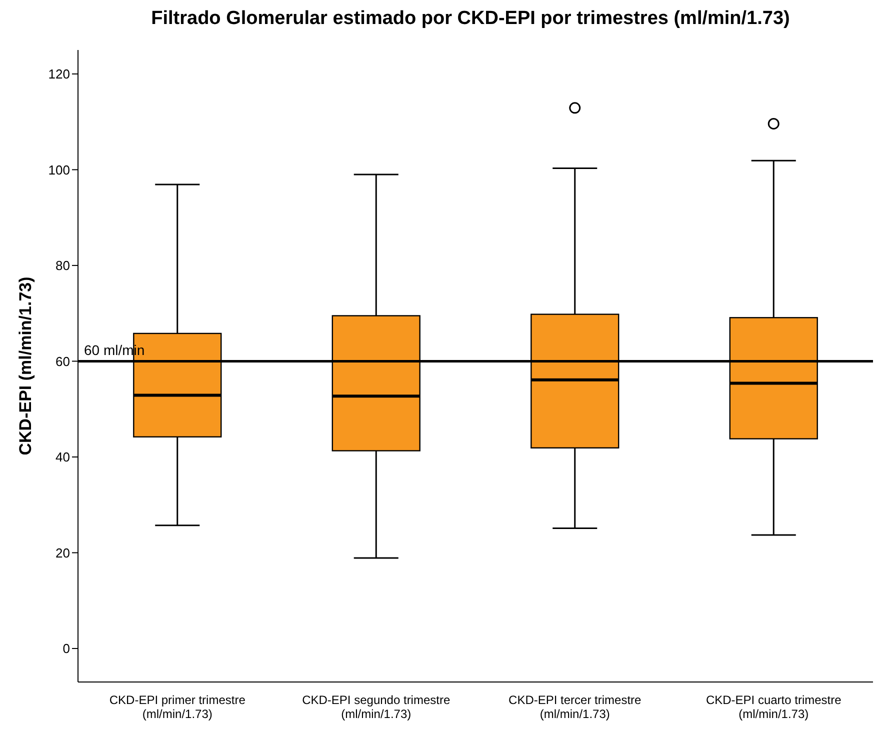 This screenshot has height=737, width=881. What do you see at coordinates (63, 361) in the screenshot?
I see `y-tick-label: 60` at bounding box center [63, 361].